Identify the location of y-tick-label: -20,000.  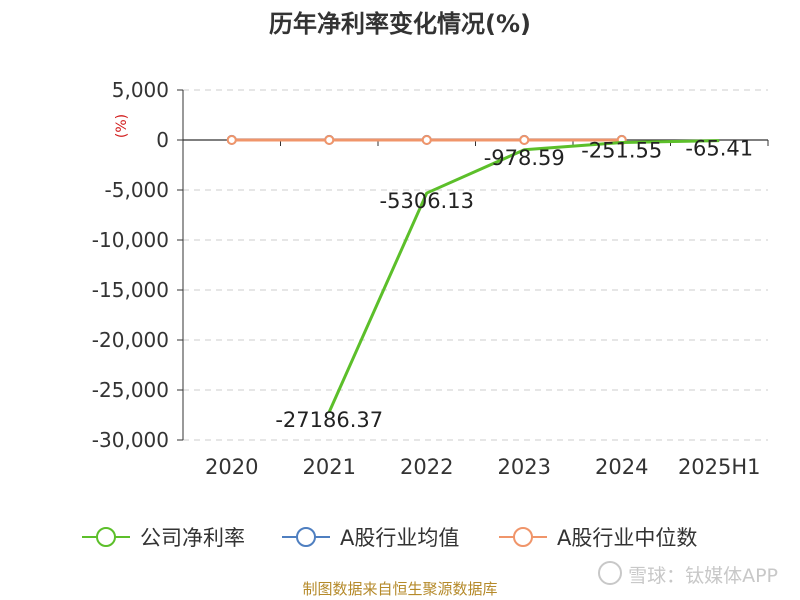
(130, 340).